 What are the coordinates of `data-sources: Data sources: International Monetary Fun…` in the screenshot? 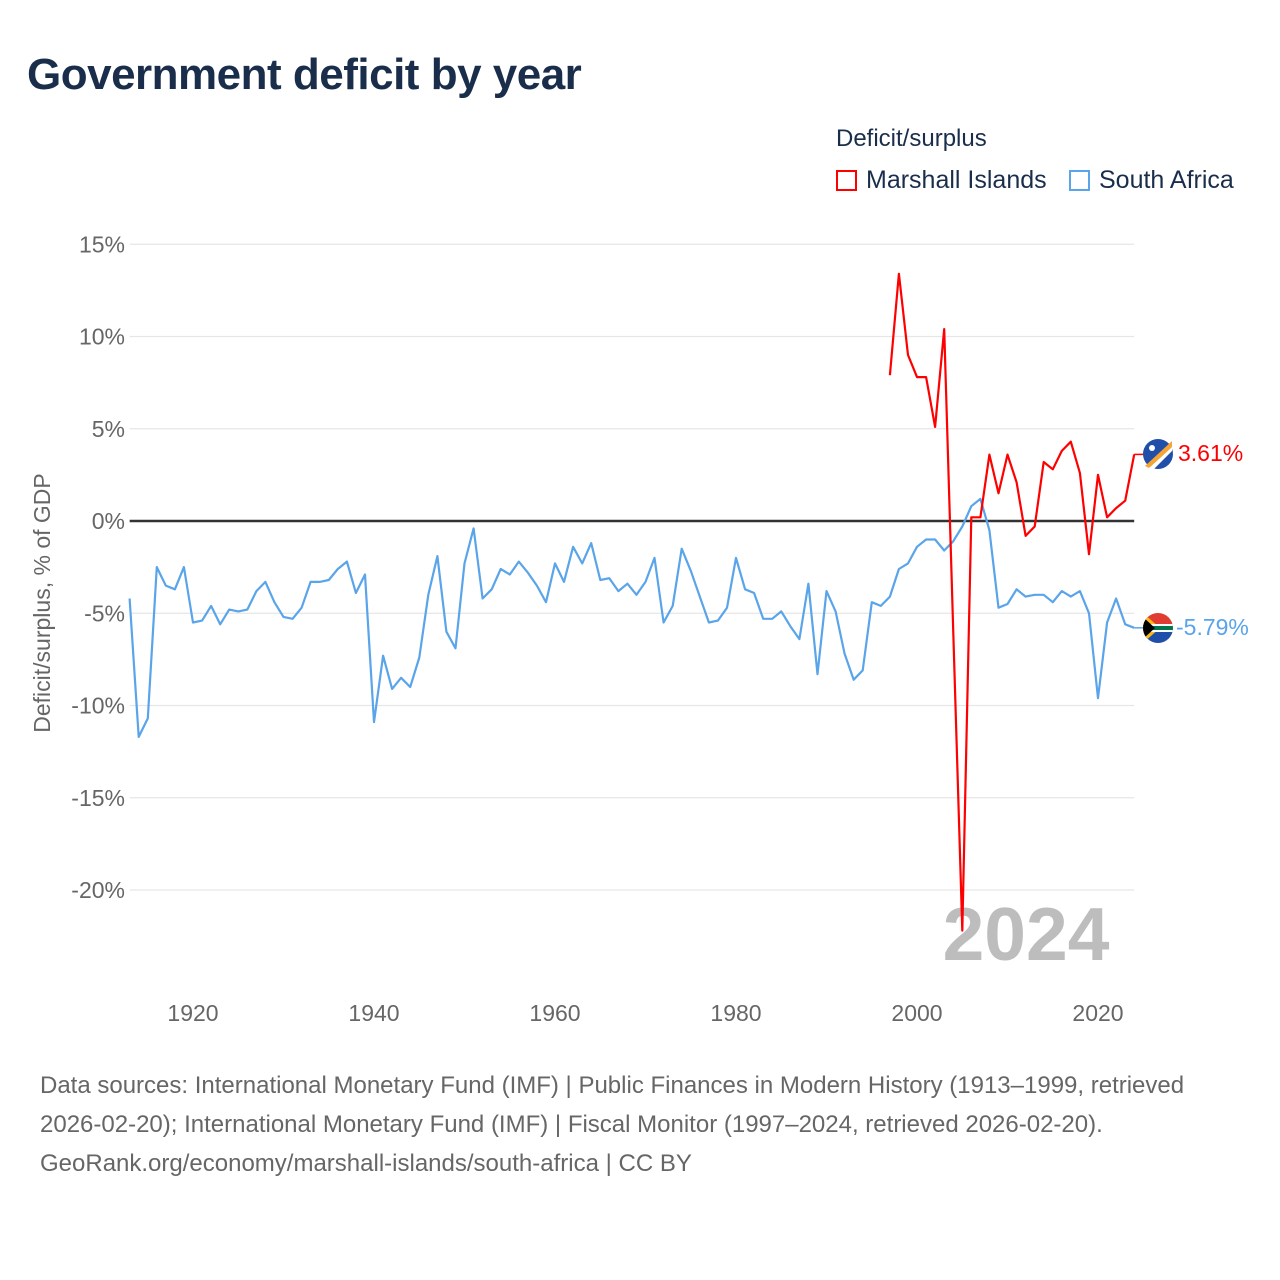 It's located at (612, 1105).